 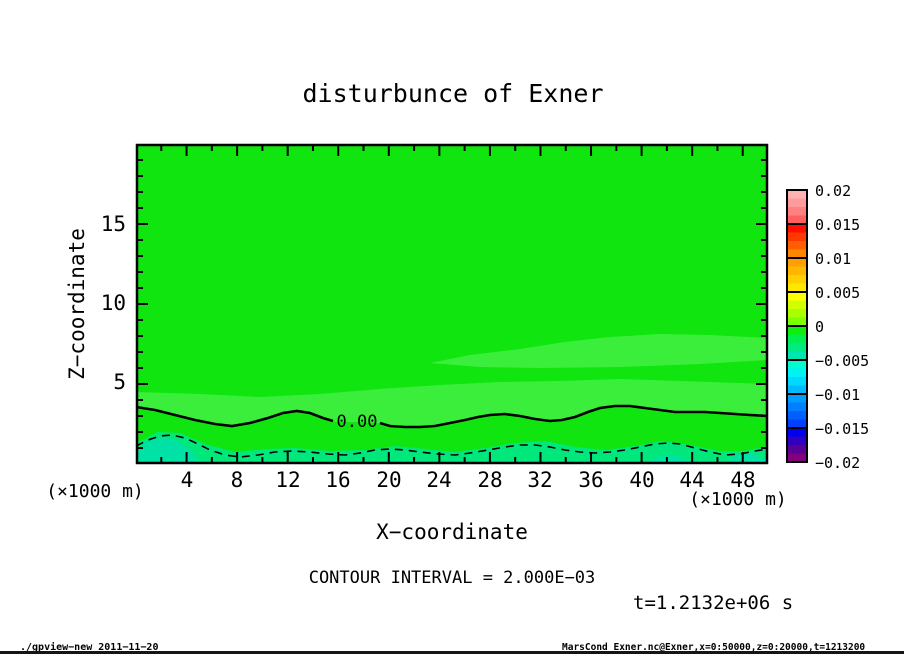 I want to click on colorbar-tick-label: 0.005, so click(x=837, y=293).